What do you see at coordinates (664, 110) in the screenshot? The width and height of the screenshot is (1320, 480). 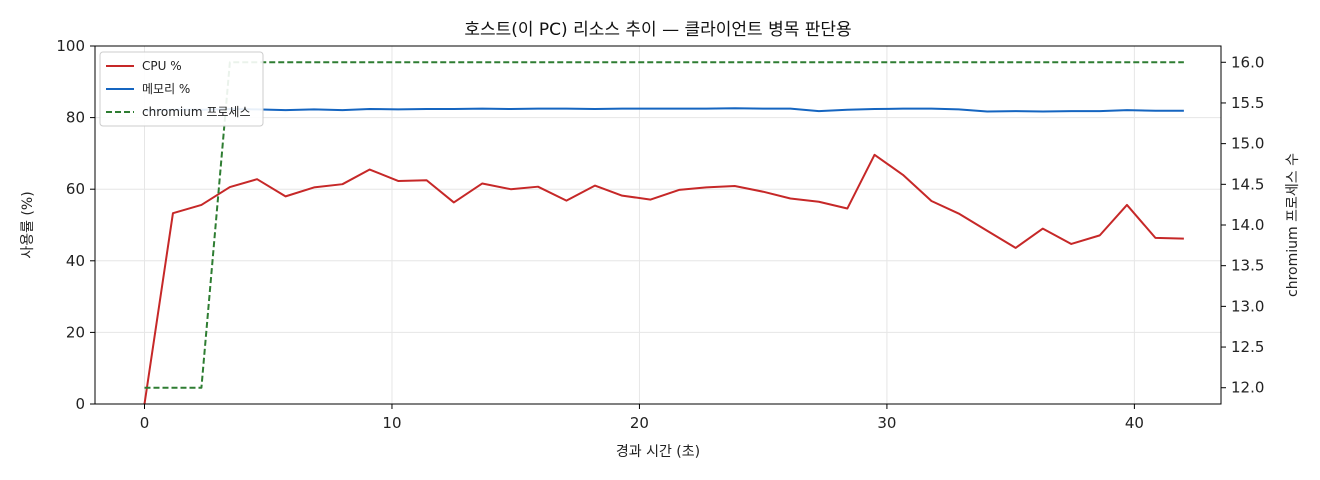 I see `series-line-memory` at bounding box center [664, 110].